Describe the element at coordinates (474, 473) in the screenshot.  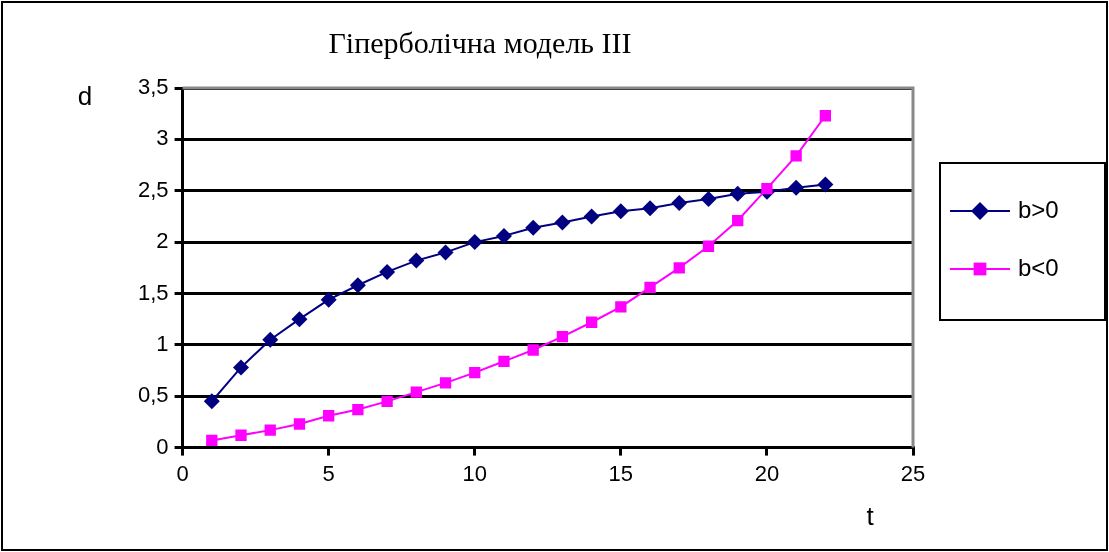
I see `x-tick-label: 10` at that location.